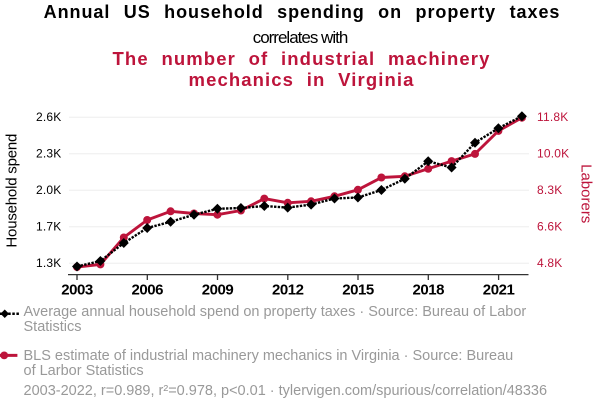  I want to click on svg-text: 2015, so click(358, 290).